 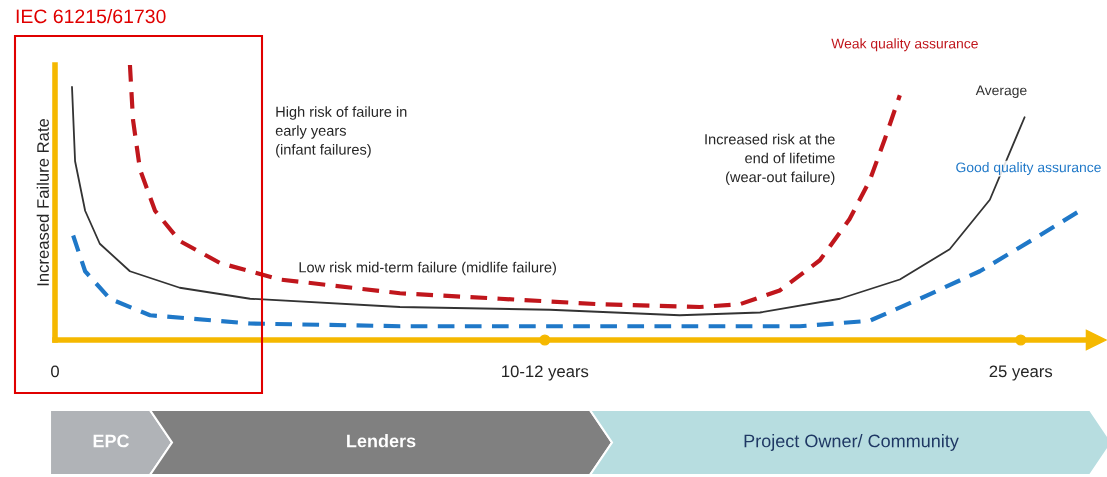 I want to click on annotation: Low risk mid-term failure (midlife failure), so click(x=427, y=268).